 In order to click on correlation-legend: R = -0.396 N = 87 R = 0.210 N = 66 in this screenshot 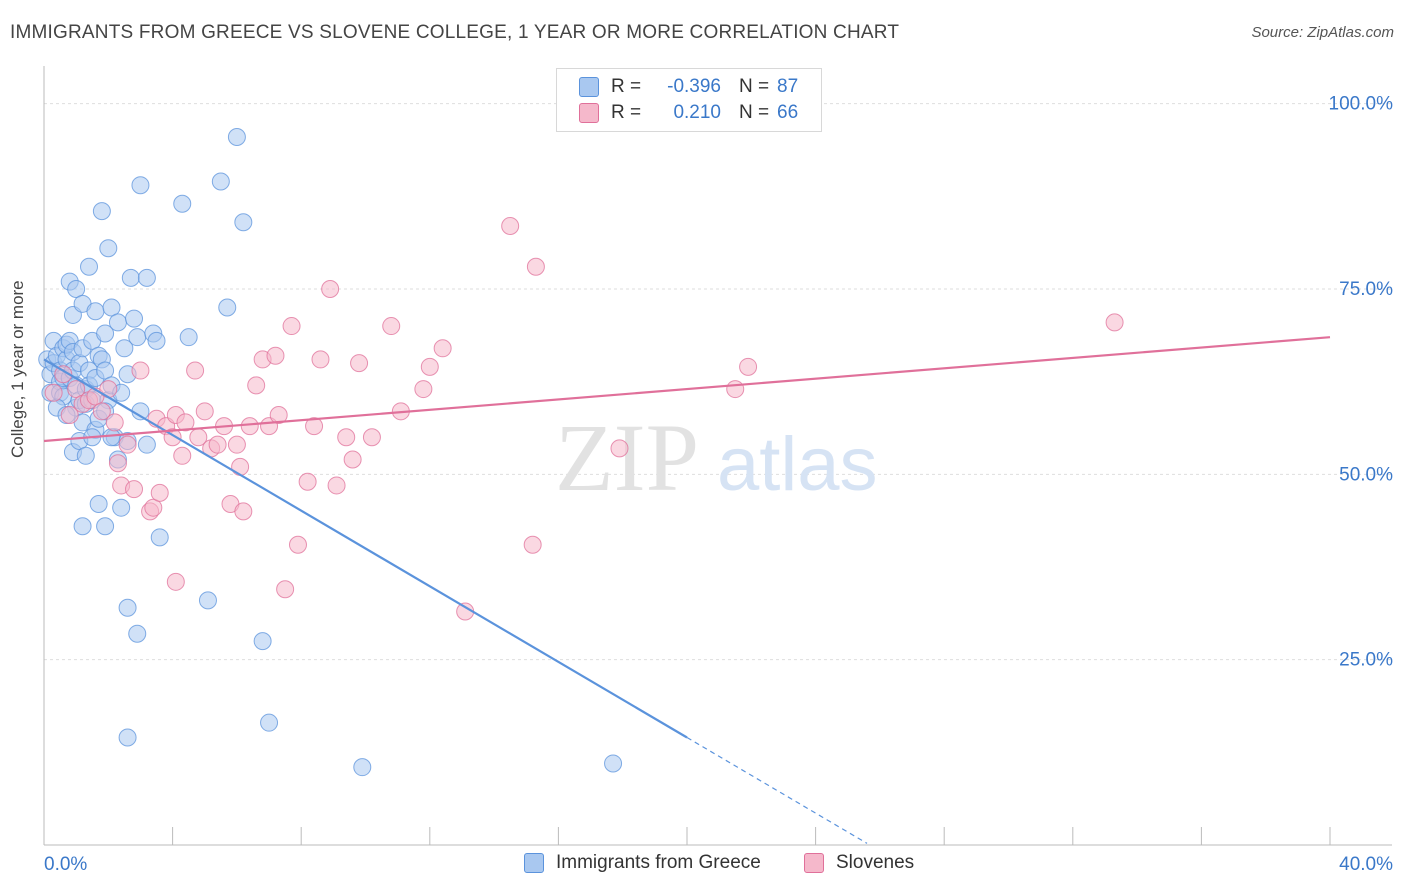, I will do `click(689, 100)`.